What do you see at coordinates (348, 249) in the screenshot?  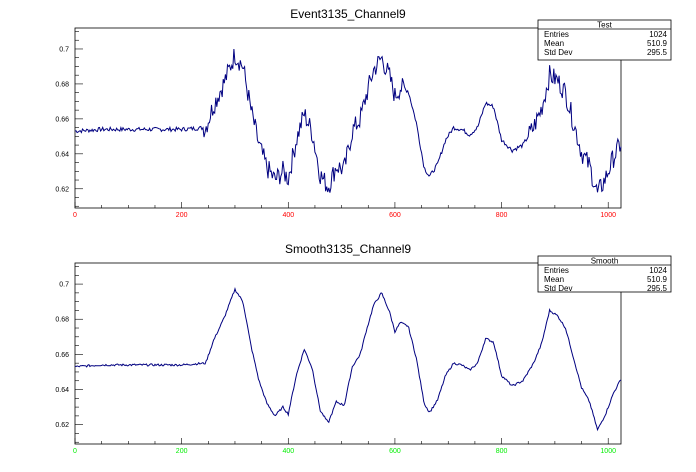 I see `chart-title: Smooth3135_Channel9` at bounding box center [348, 249].